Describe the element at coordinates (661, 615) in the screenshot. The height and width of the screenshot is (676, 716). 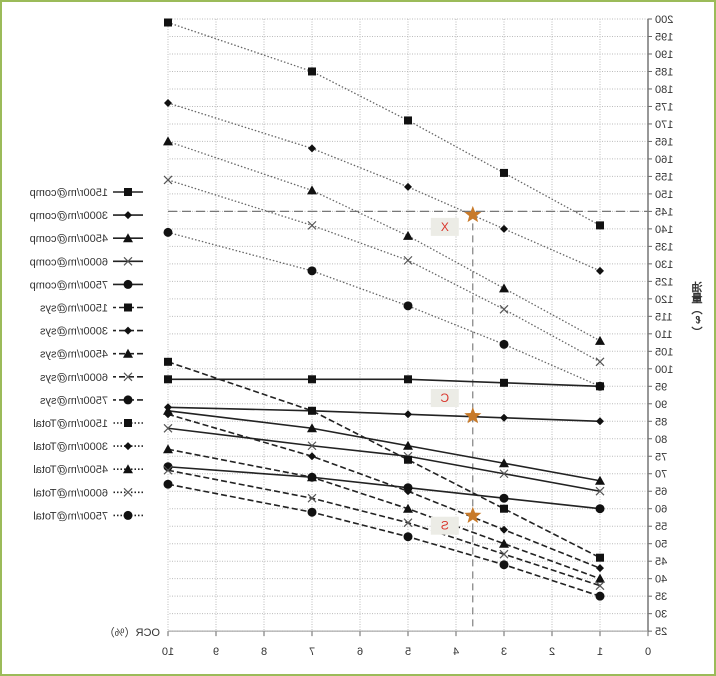
I see `y-tick-label: 30` at that location.